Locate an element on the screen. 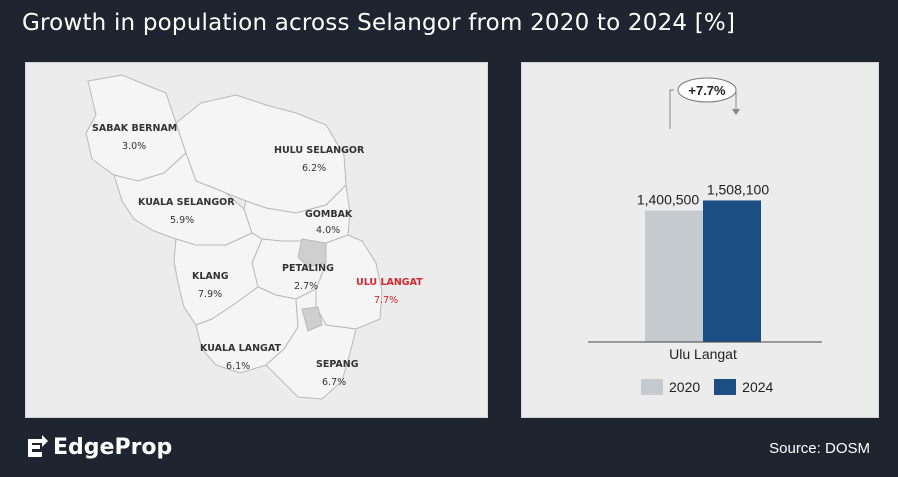 This screenshot has width=898, height=477. chart-legend: 2020 2024 is located at coordinates (714, 387).